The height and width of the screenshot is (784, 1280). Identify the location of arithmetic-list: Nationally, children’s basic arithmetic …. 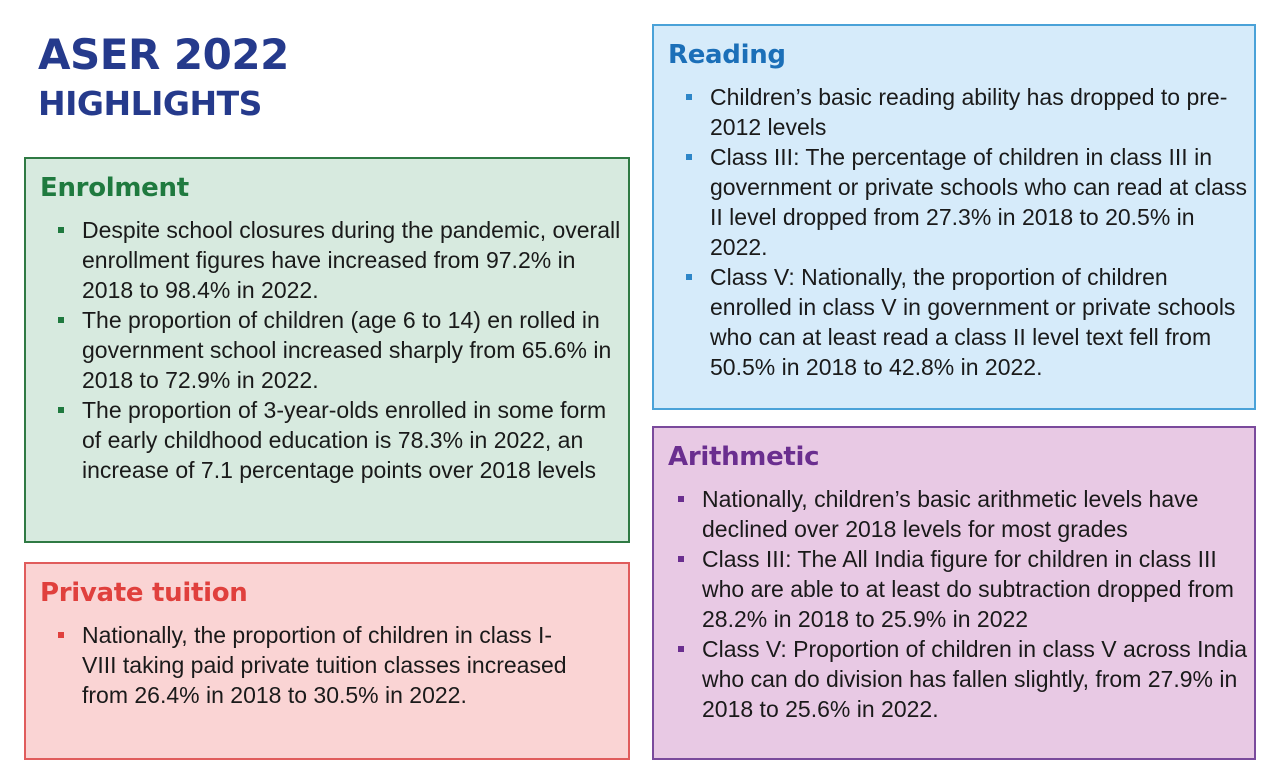
(957, 604).